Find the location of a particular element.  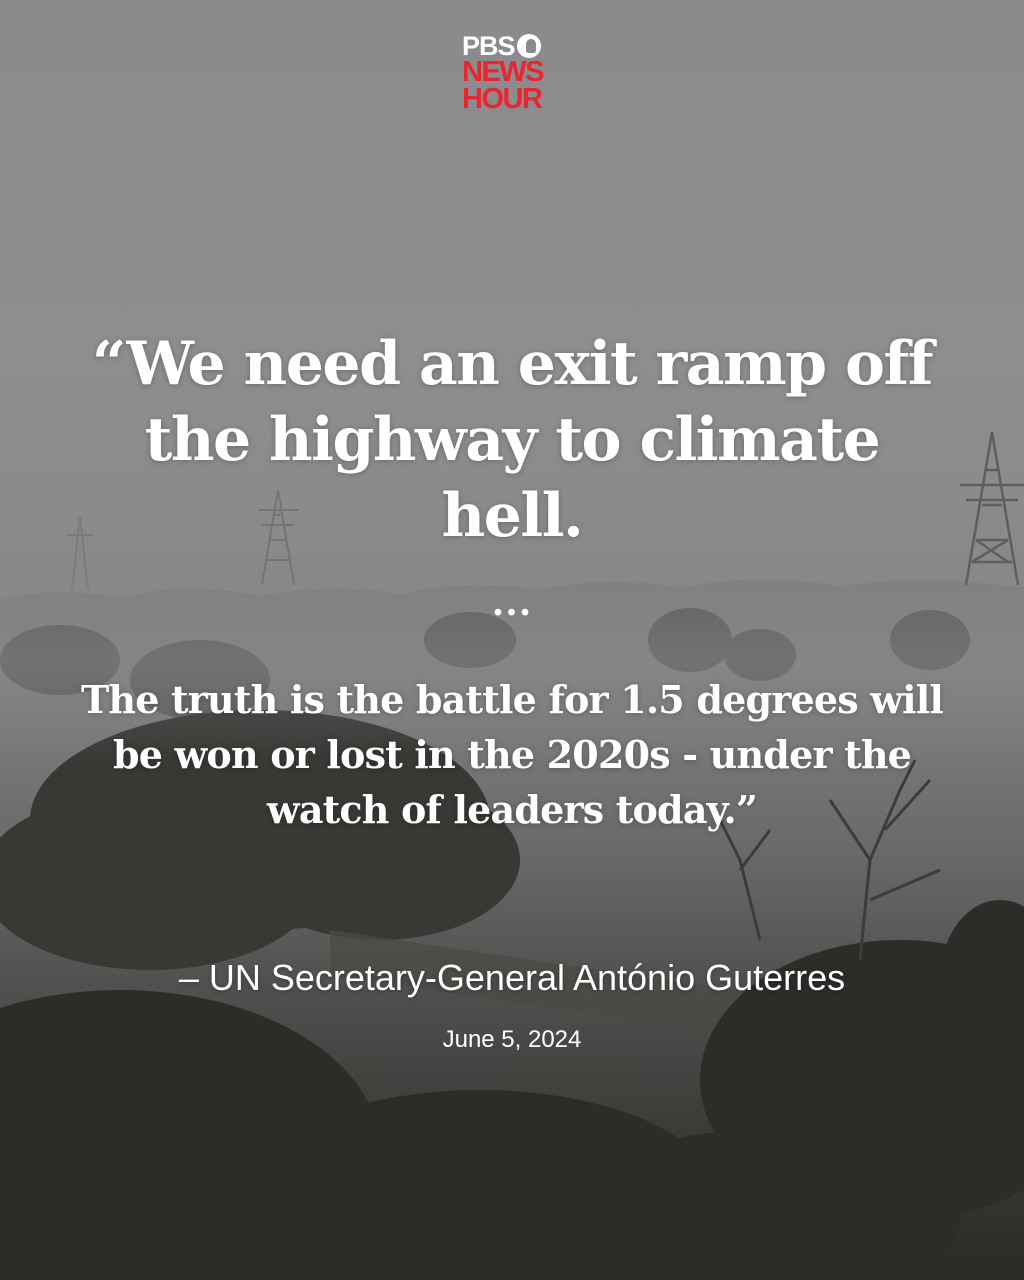

logo-pbs-text: PBS is located at coordinates (489, 46).